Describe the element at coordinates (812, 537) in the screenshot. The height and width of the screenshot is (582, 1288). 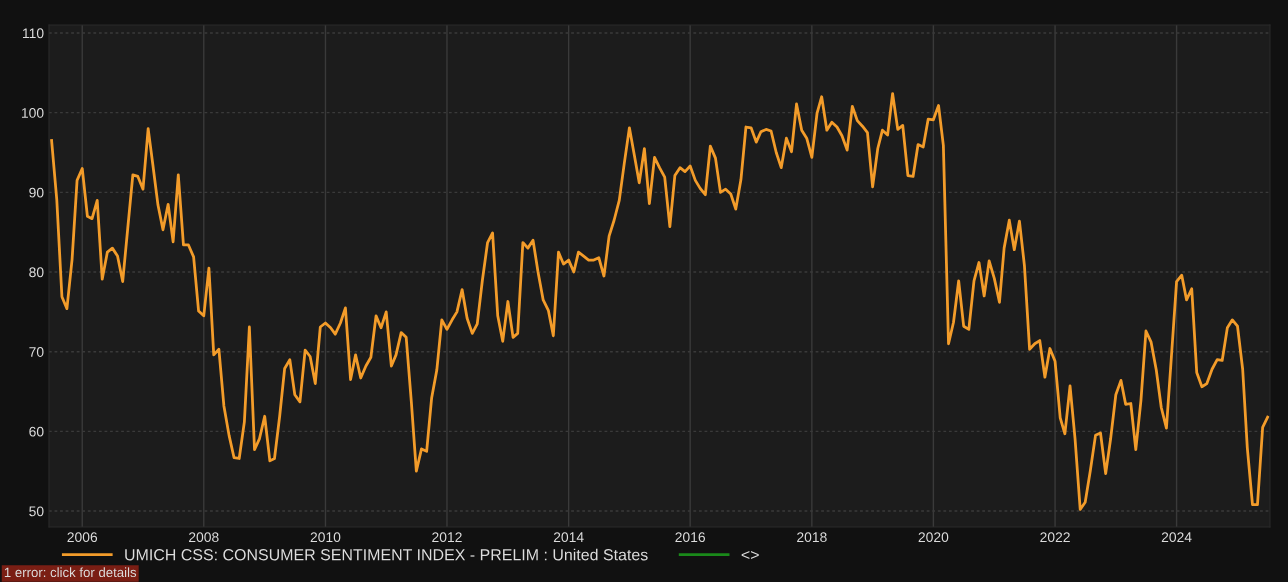
I see `x-tick-label: 2018` at that location.